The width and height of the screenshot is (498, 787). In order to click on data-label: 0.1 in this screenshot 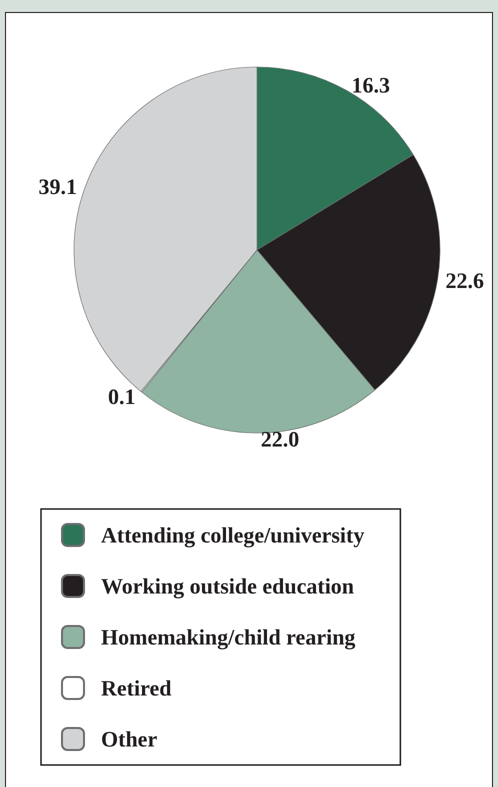, I will do `click(122, 396)`.